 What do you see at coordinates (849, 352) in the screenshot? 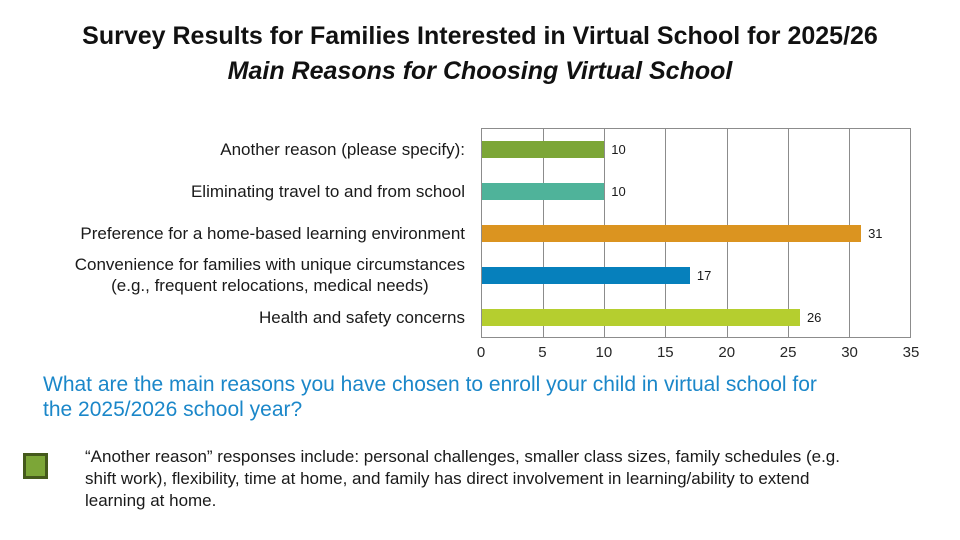
I see `x-tick-label: 30` at bounding box center [849, 352].